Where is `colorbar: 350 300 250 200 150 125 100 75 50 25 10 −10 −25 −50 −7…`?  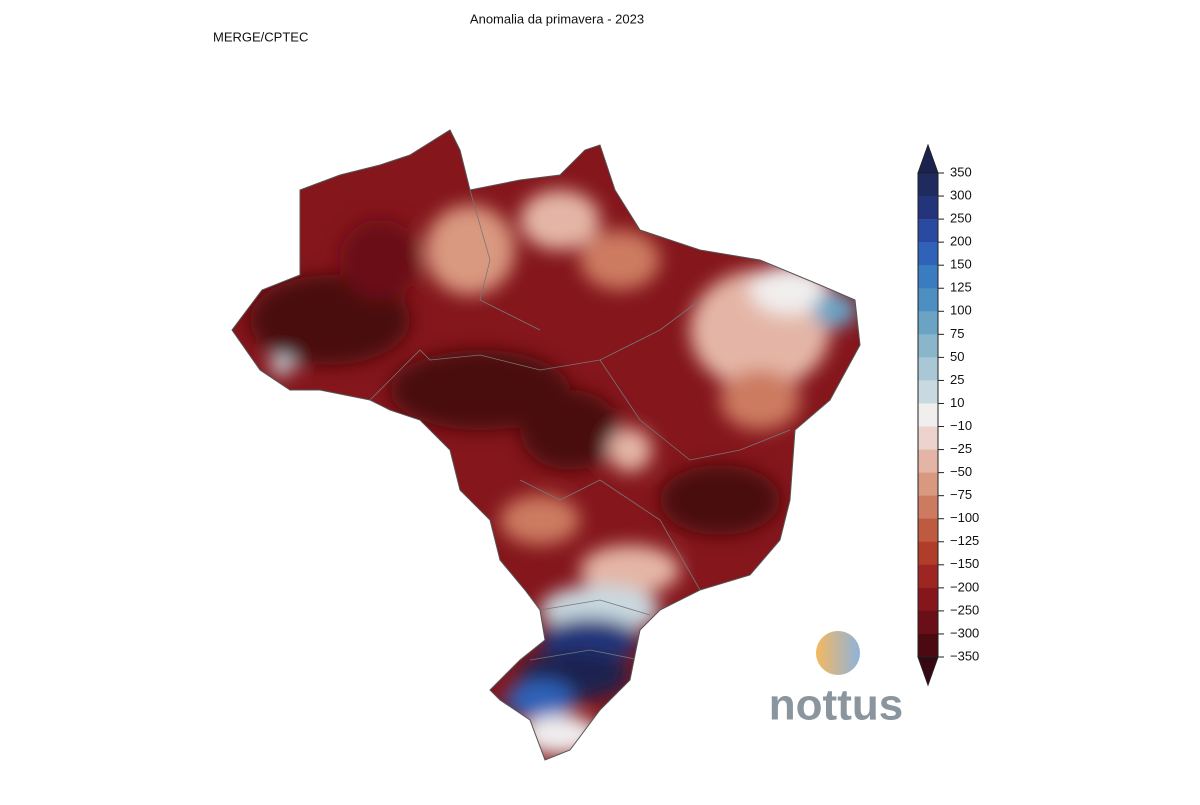
colorbar: 350 300 250 200 150 125 100 75 50 25 10 −10 −25 −50 −7… is located at coordinates (948, 415).